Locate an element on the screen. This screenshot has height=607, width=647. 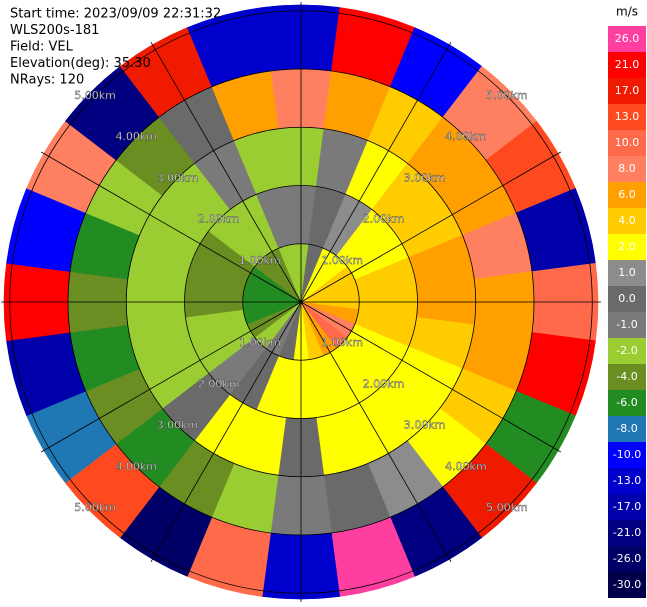
colorbar-tick-label: -30.0 is located at coordinates (627, 584).